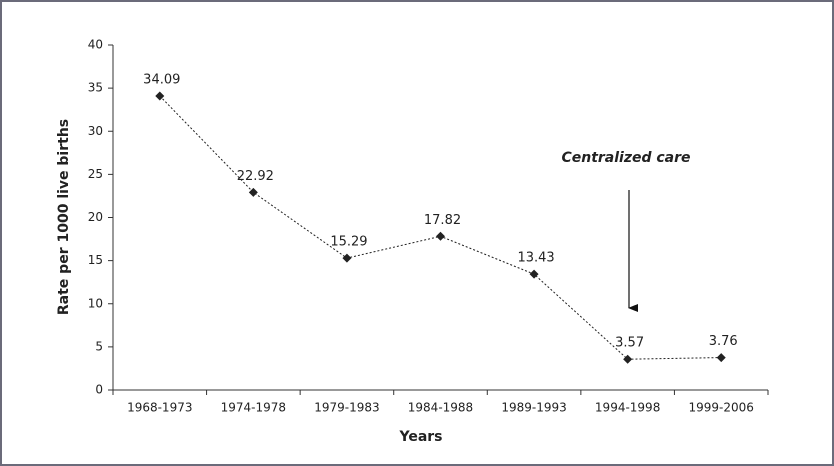  Describe the element at coordinates (346, 408) in the screenshot. I see `x-tick-label: 1979-1983` at that location.